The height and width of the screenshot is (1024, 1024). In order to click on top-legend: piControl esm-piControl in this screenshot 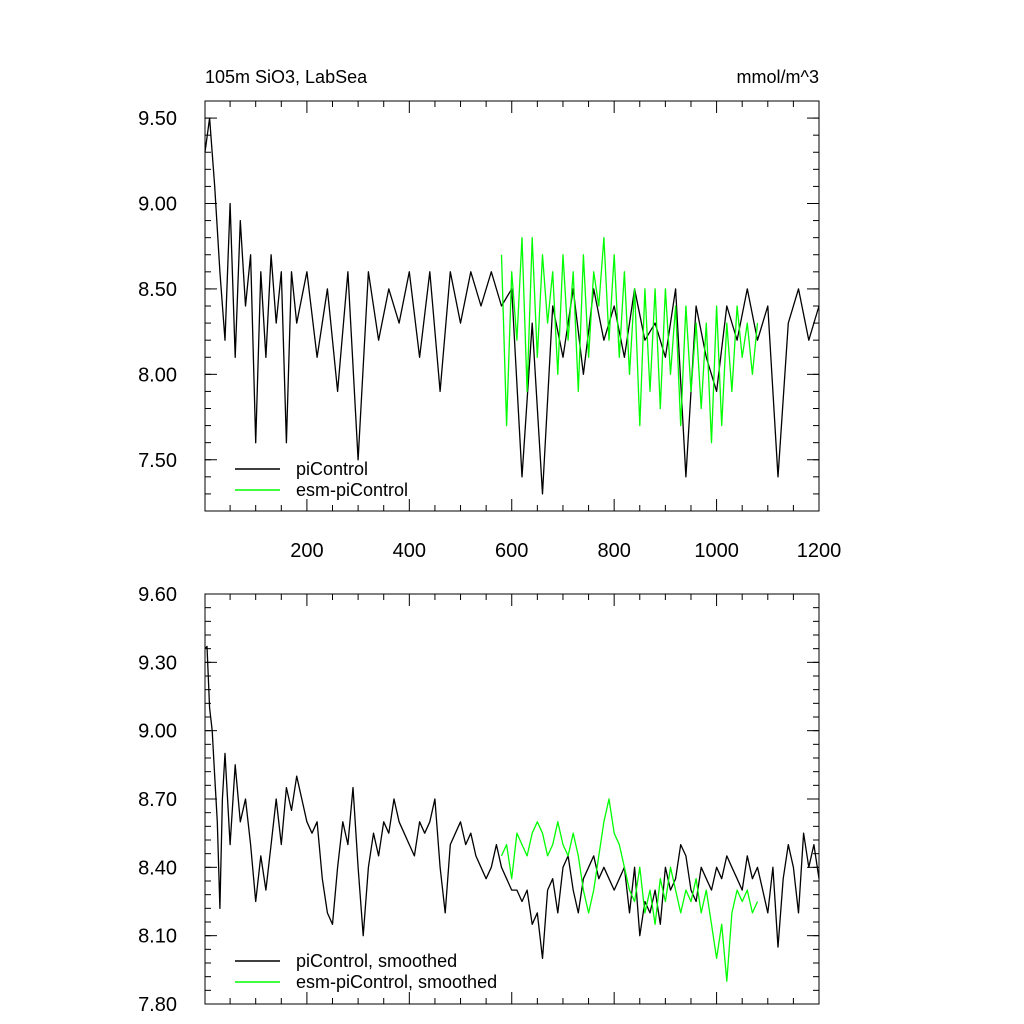, I will do `click(321, 479)`.